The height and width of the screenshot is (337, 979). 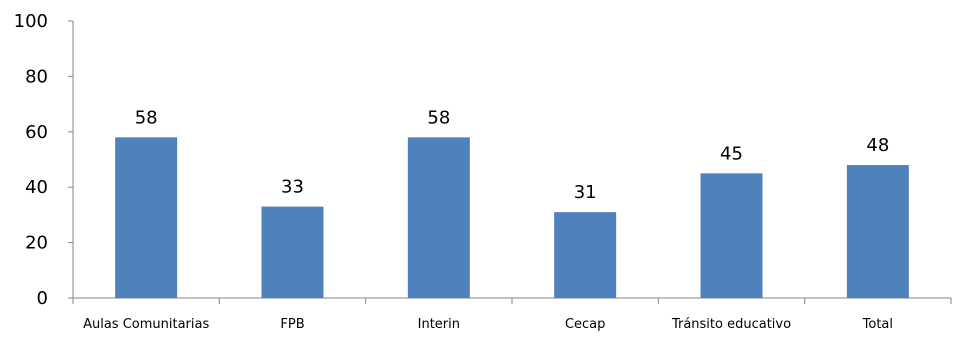 What do you see at coordinates (31, 21) in the screenshot?
I see `y-tick-label: 100` at bounding box center [31, 21].